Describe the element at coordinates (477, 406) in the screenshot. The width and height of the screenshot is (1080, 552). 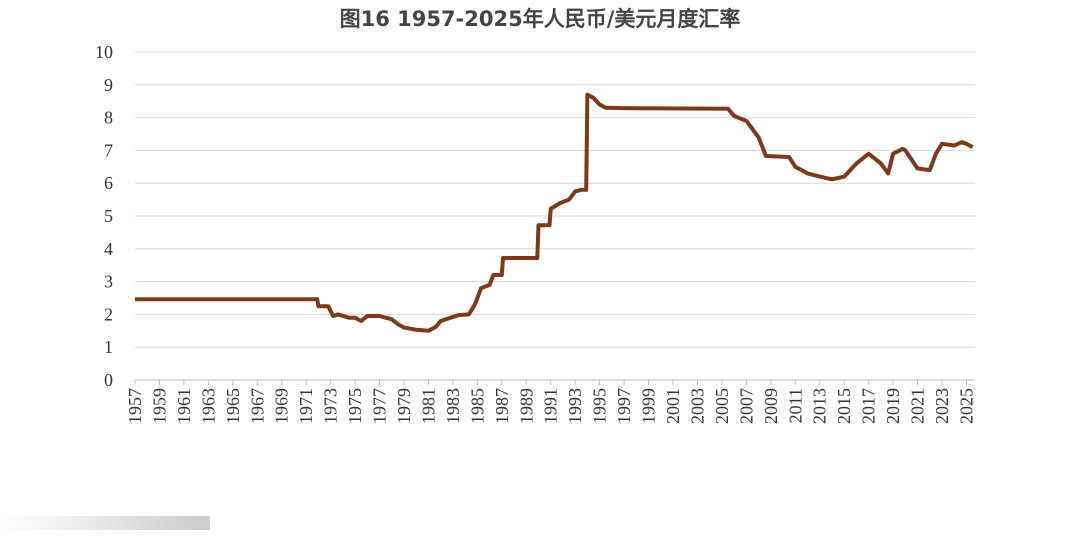
I see `x-tick-label: 1985` at that location.